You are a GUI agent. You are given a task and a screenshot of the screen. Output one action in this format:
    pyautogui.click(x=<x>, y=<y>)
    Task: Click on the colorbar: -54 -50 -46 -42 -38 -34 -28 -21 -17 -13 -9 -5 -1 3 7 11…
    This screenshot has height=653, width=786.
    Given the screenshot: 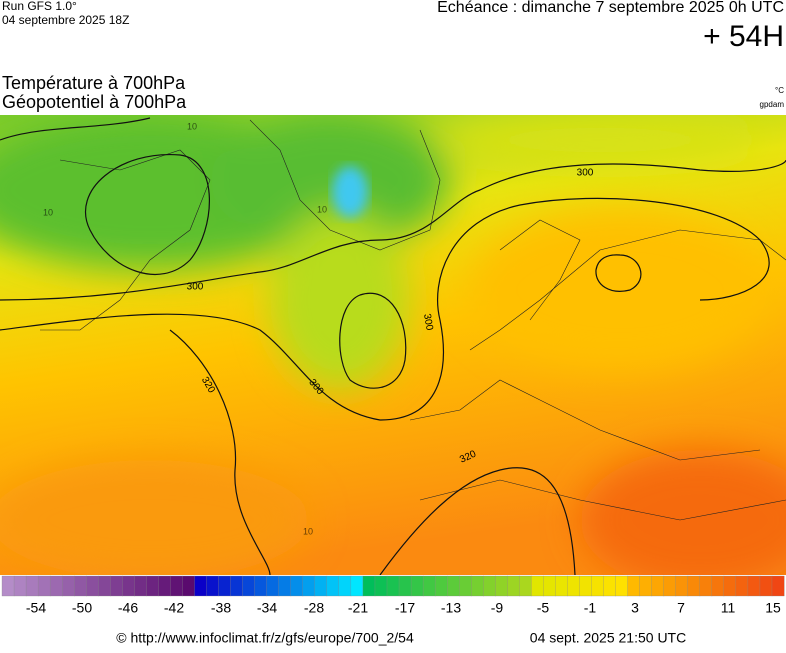 What is the action you would take?
    pyautogui.click(x=393, y=595)
    